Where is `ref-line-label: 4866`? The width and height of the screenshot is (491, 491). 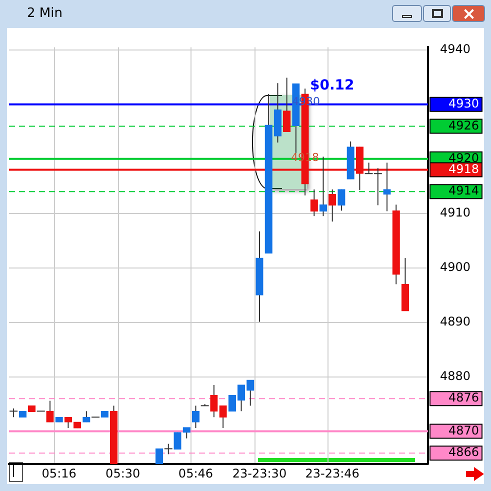 ref-line-label: 4866 is located at coordinates (463, 452).